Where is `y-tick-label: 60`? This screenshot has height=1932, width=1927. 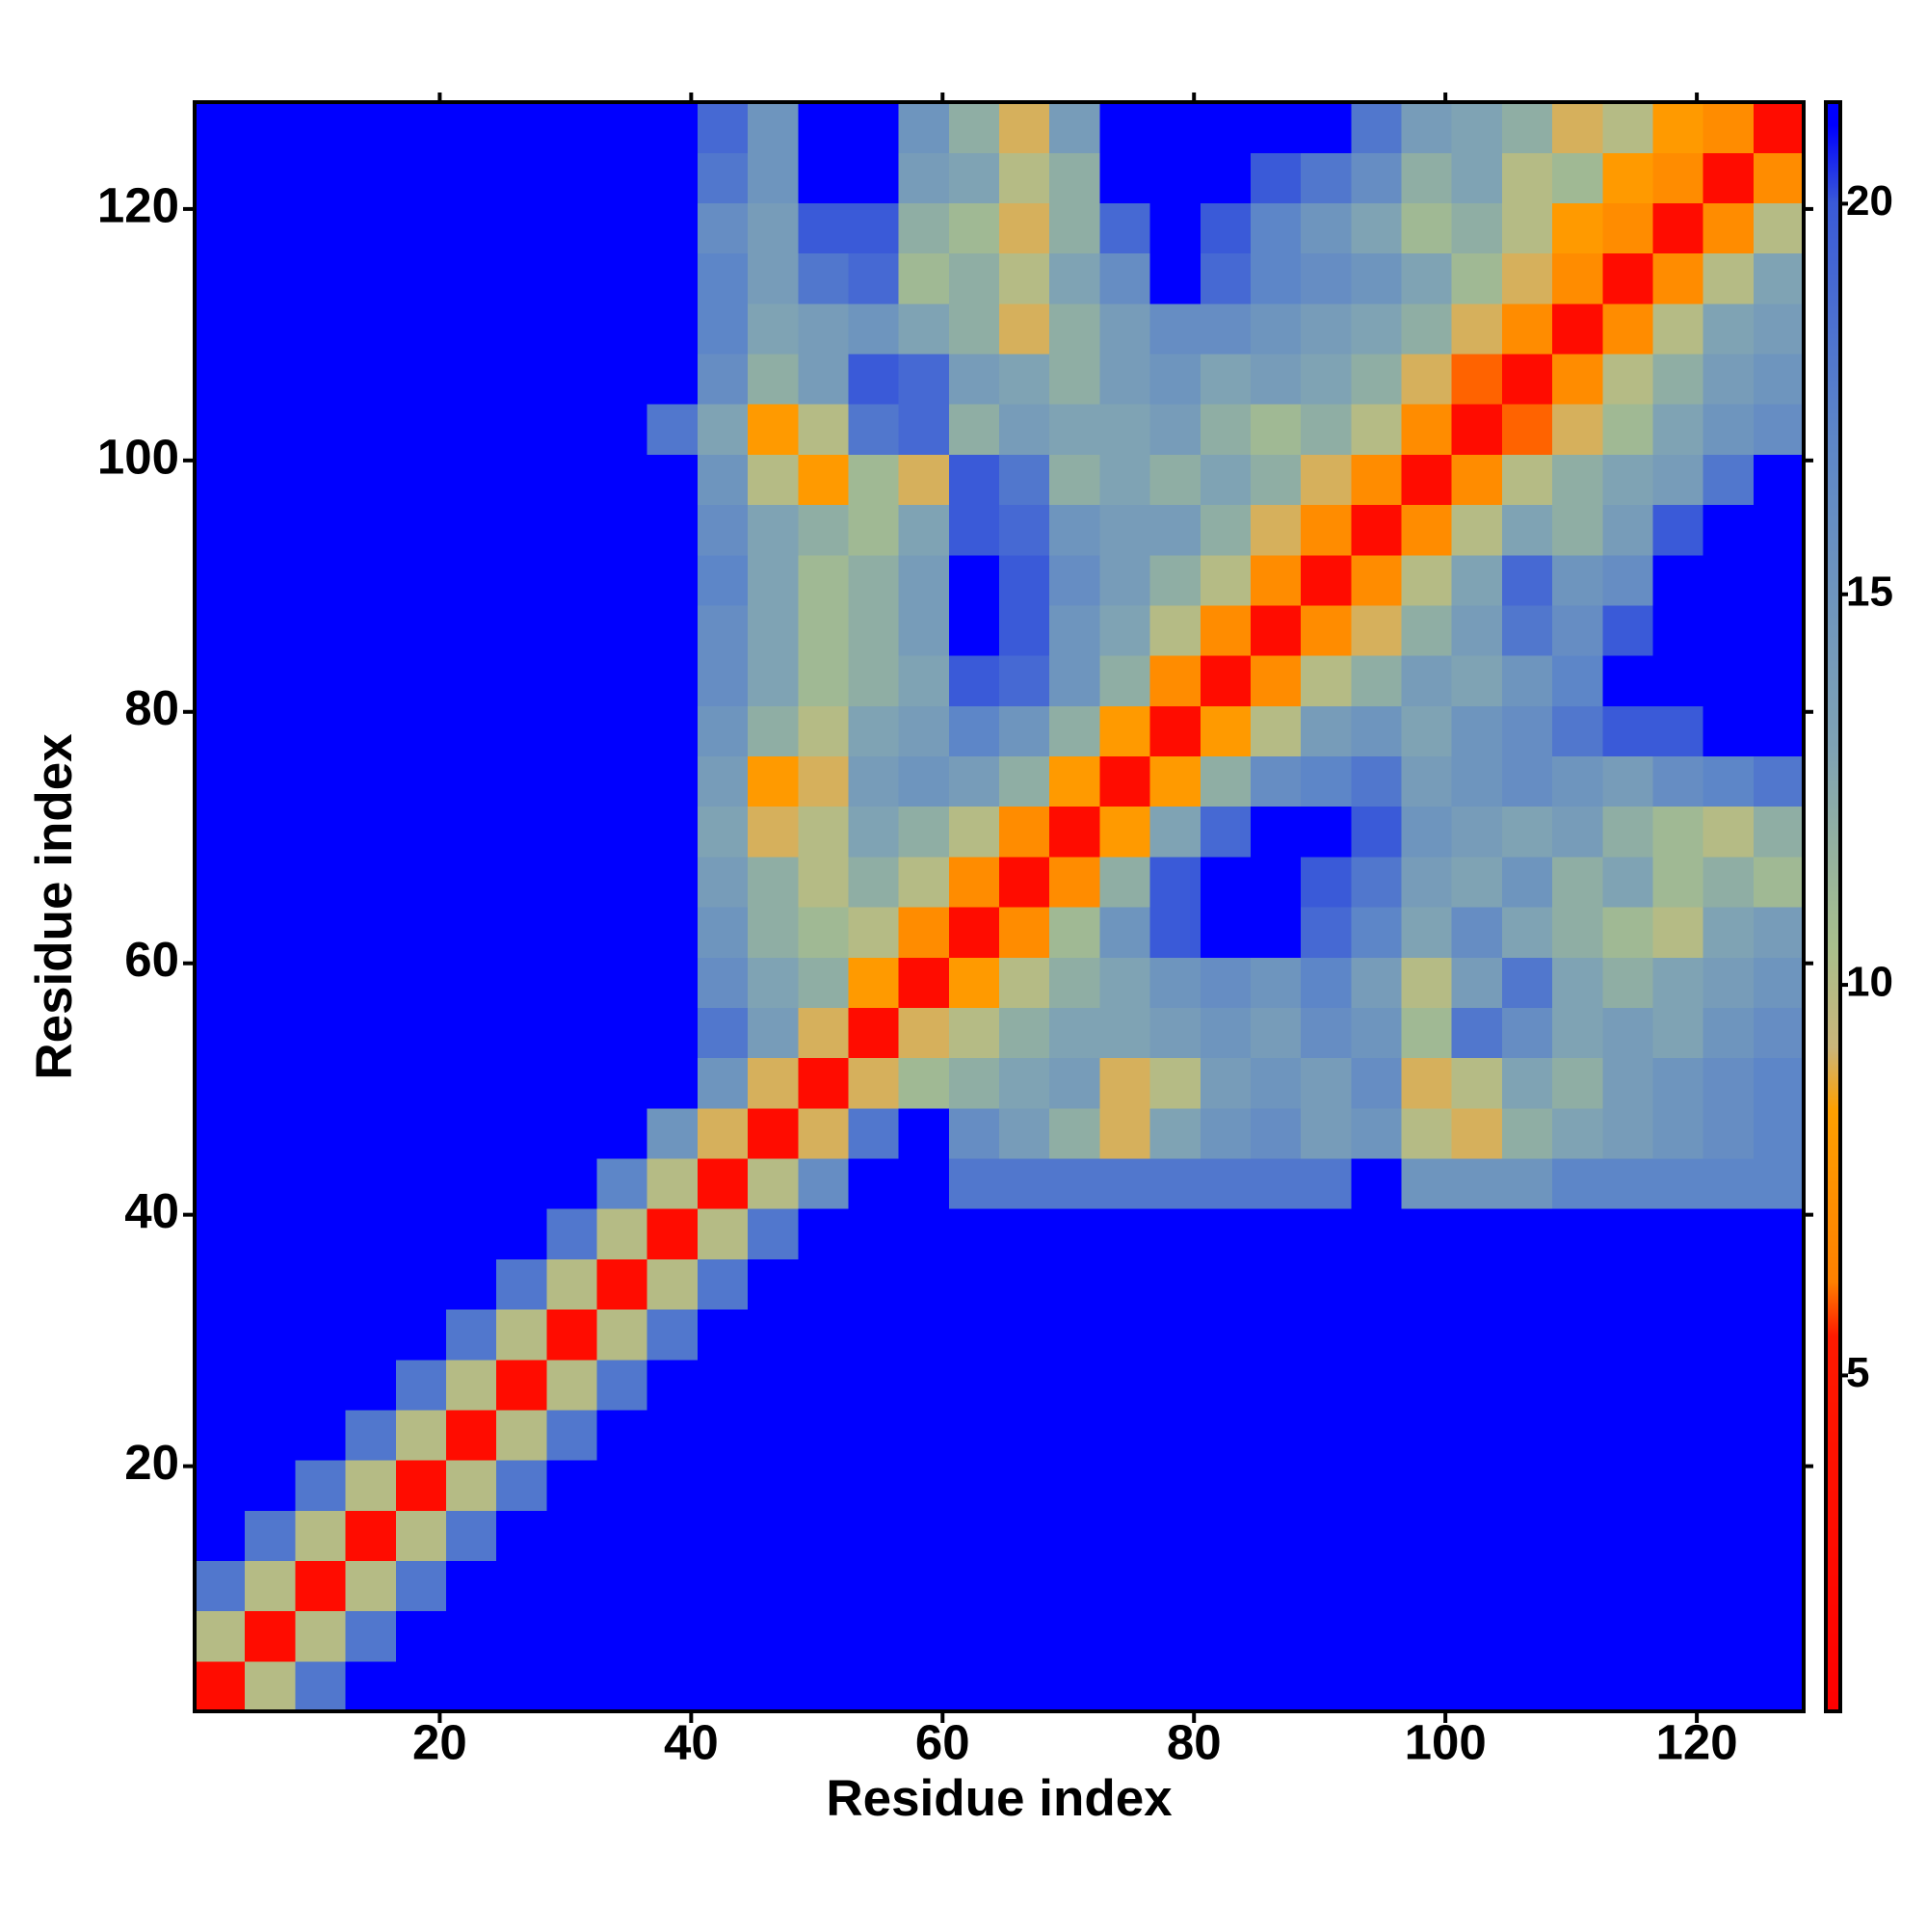 y-tick-label: 60 is located at coordinates (152, 959).